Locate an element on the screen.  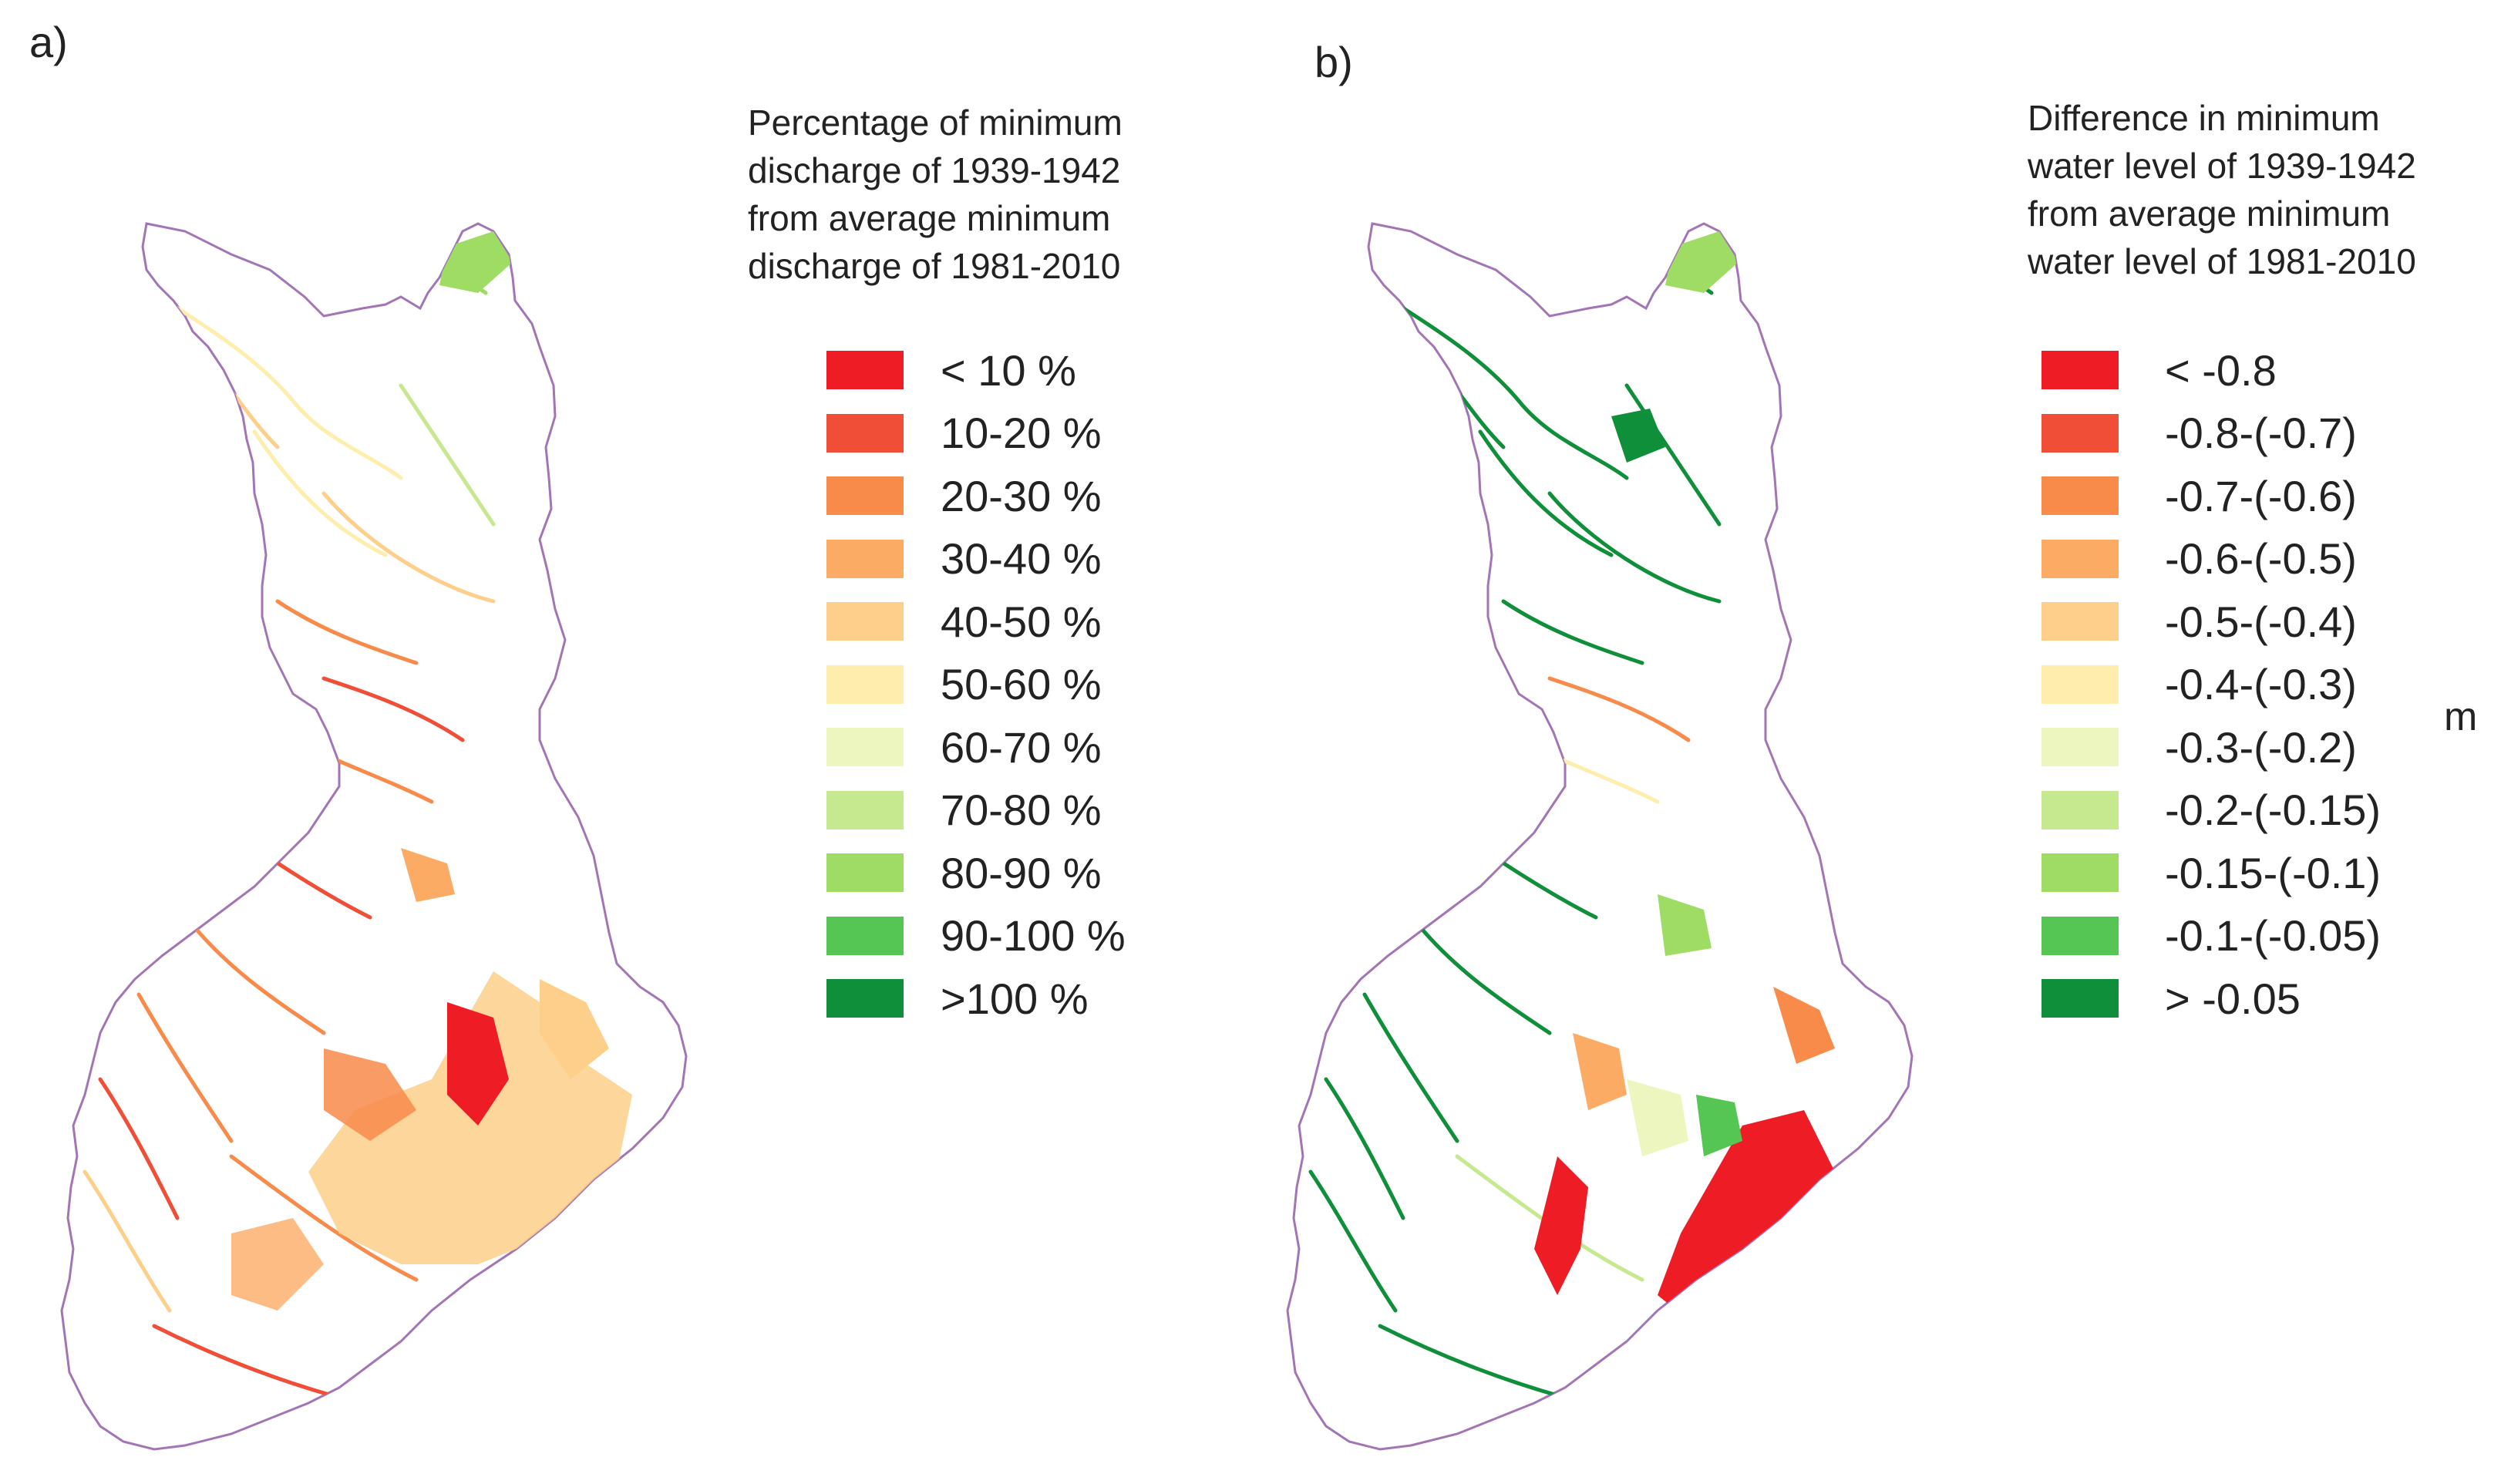
legend-label: < -0.8 is located at coordinates (2221, 370).